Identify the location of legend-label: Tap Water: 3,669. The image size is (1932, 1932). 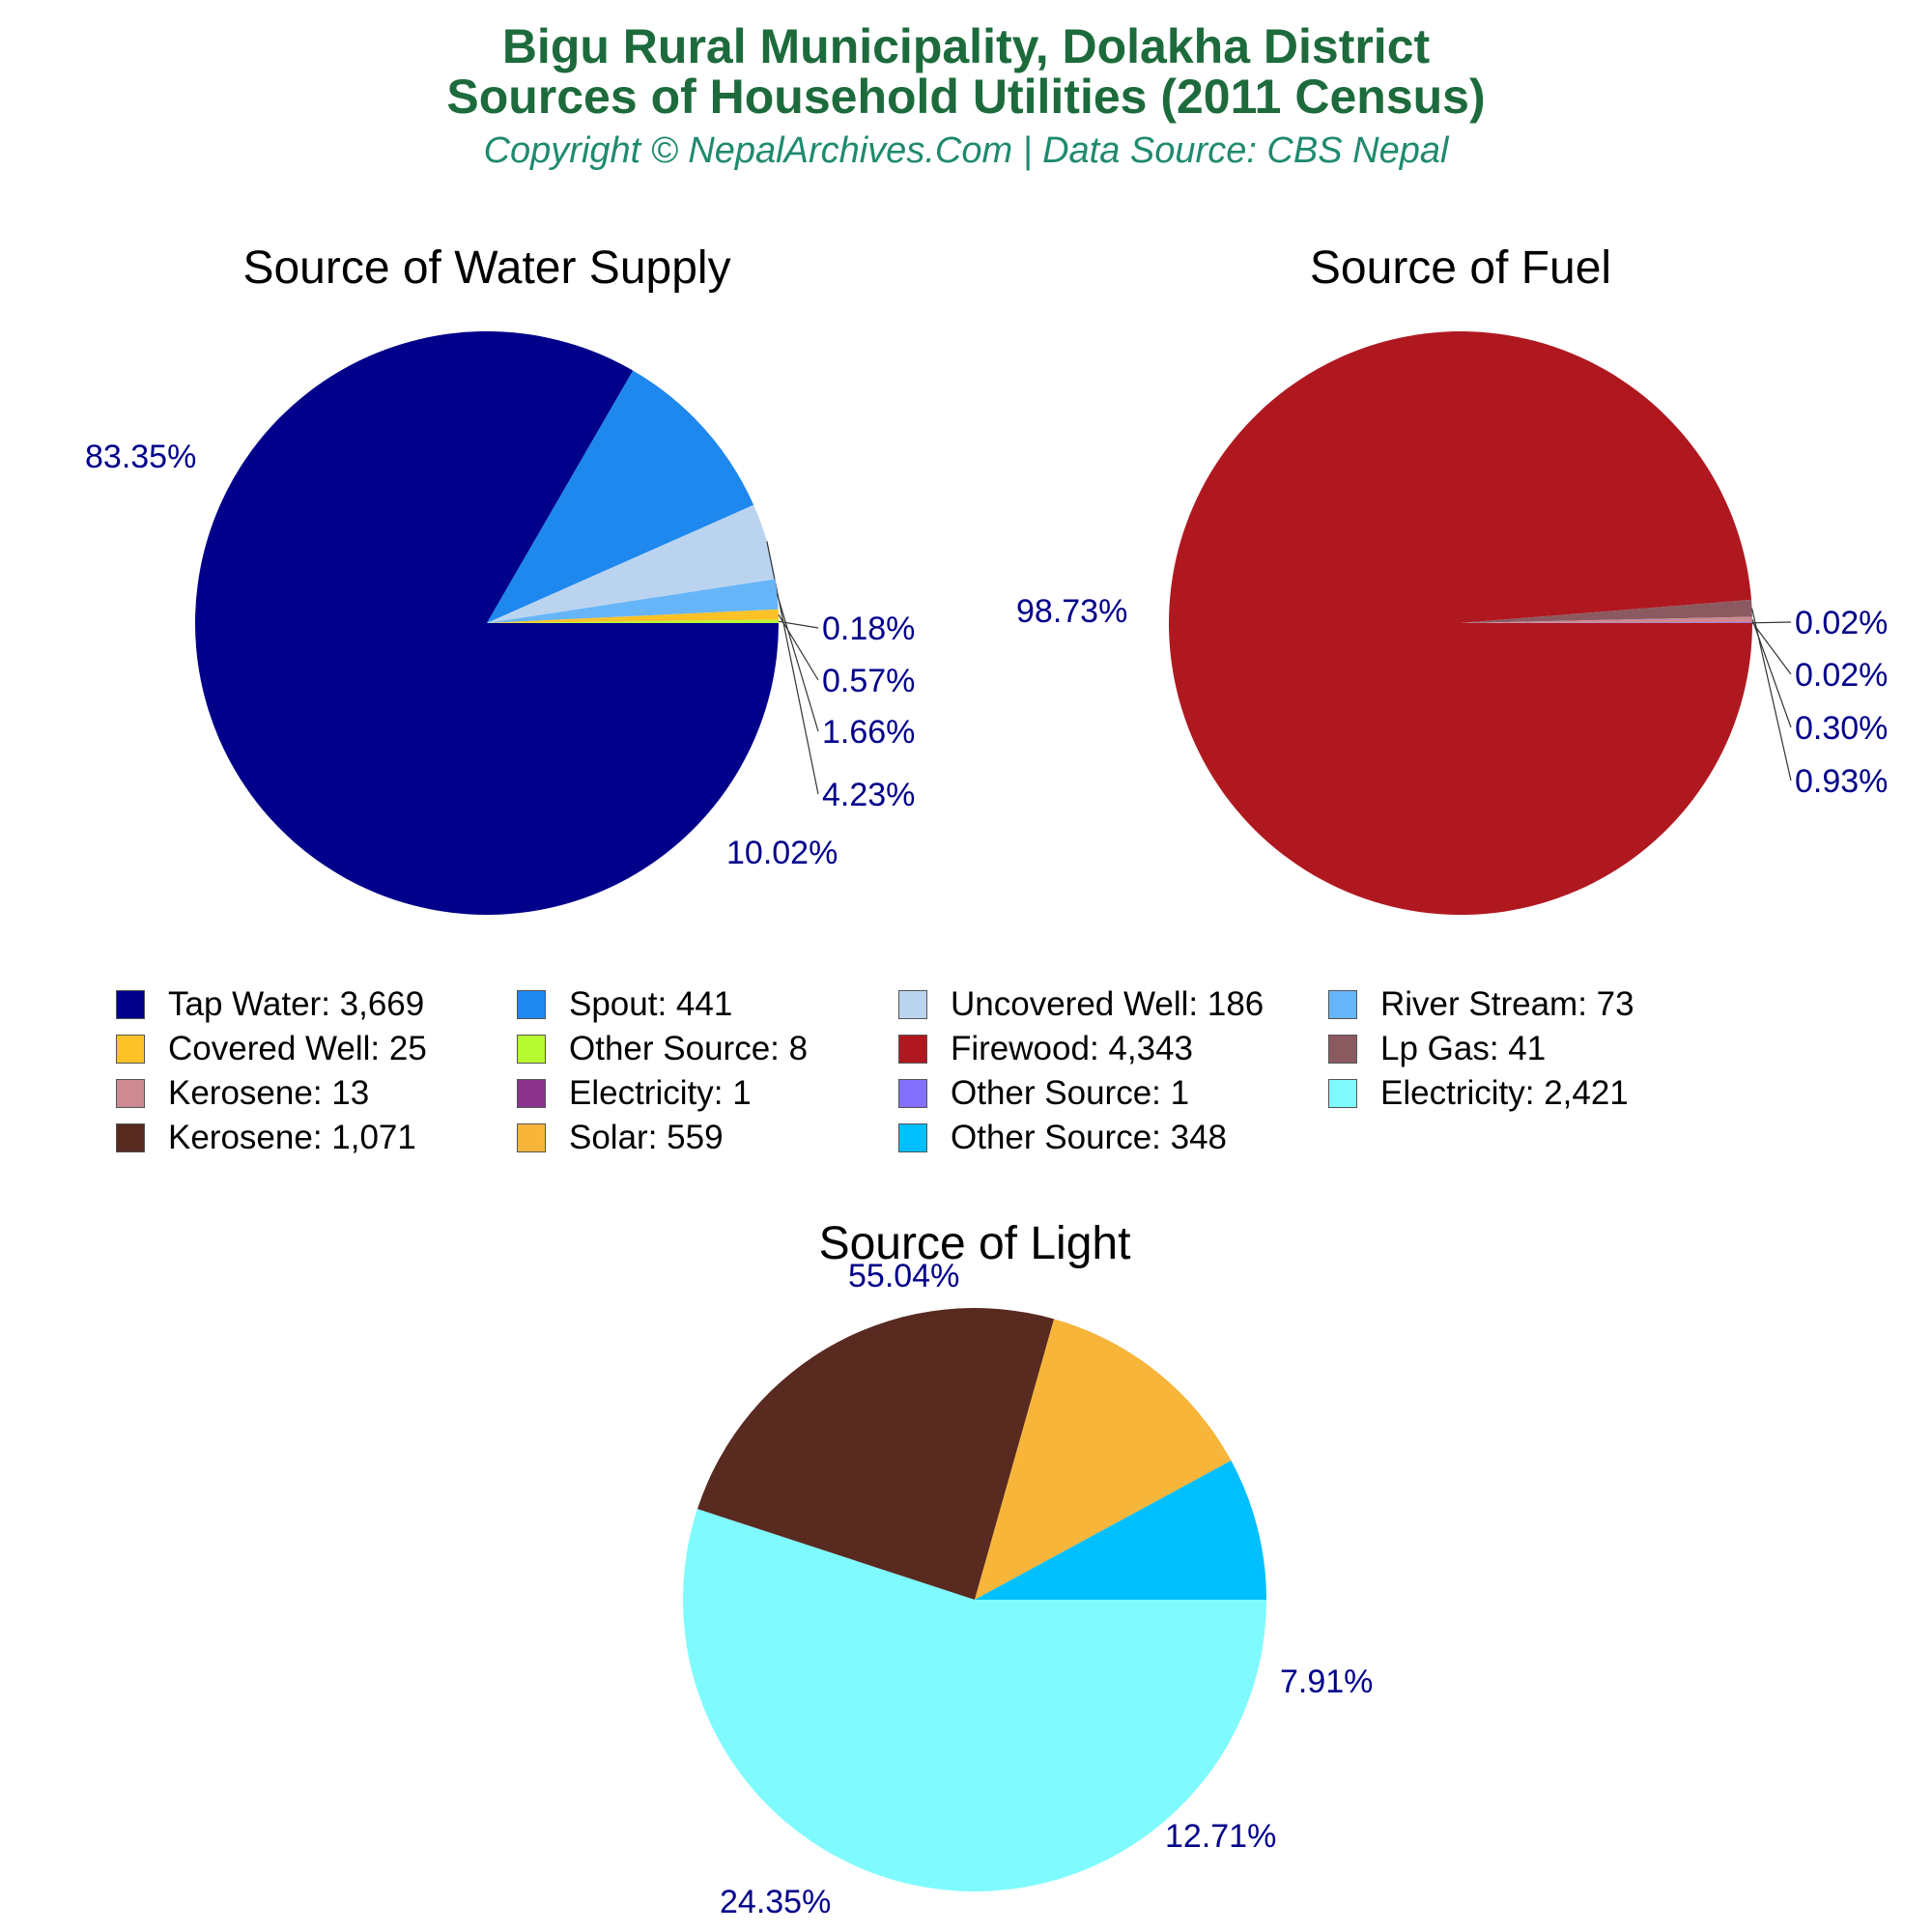
(296, 1004).